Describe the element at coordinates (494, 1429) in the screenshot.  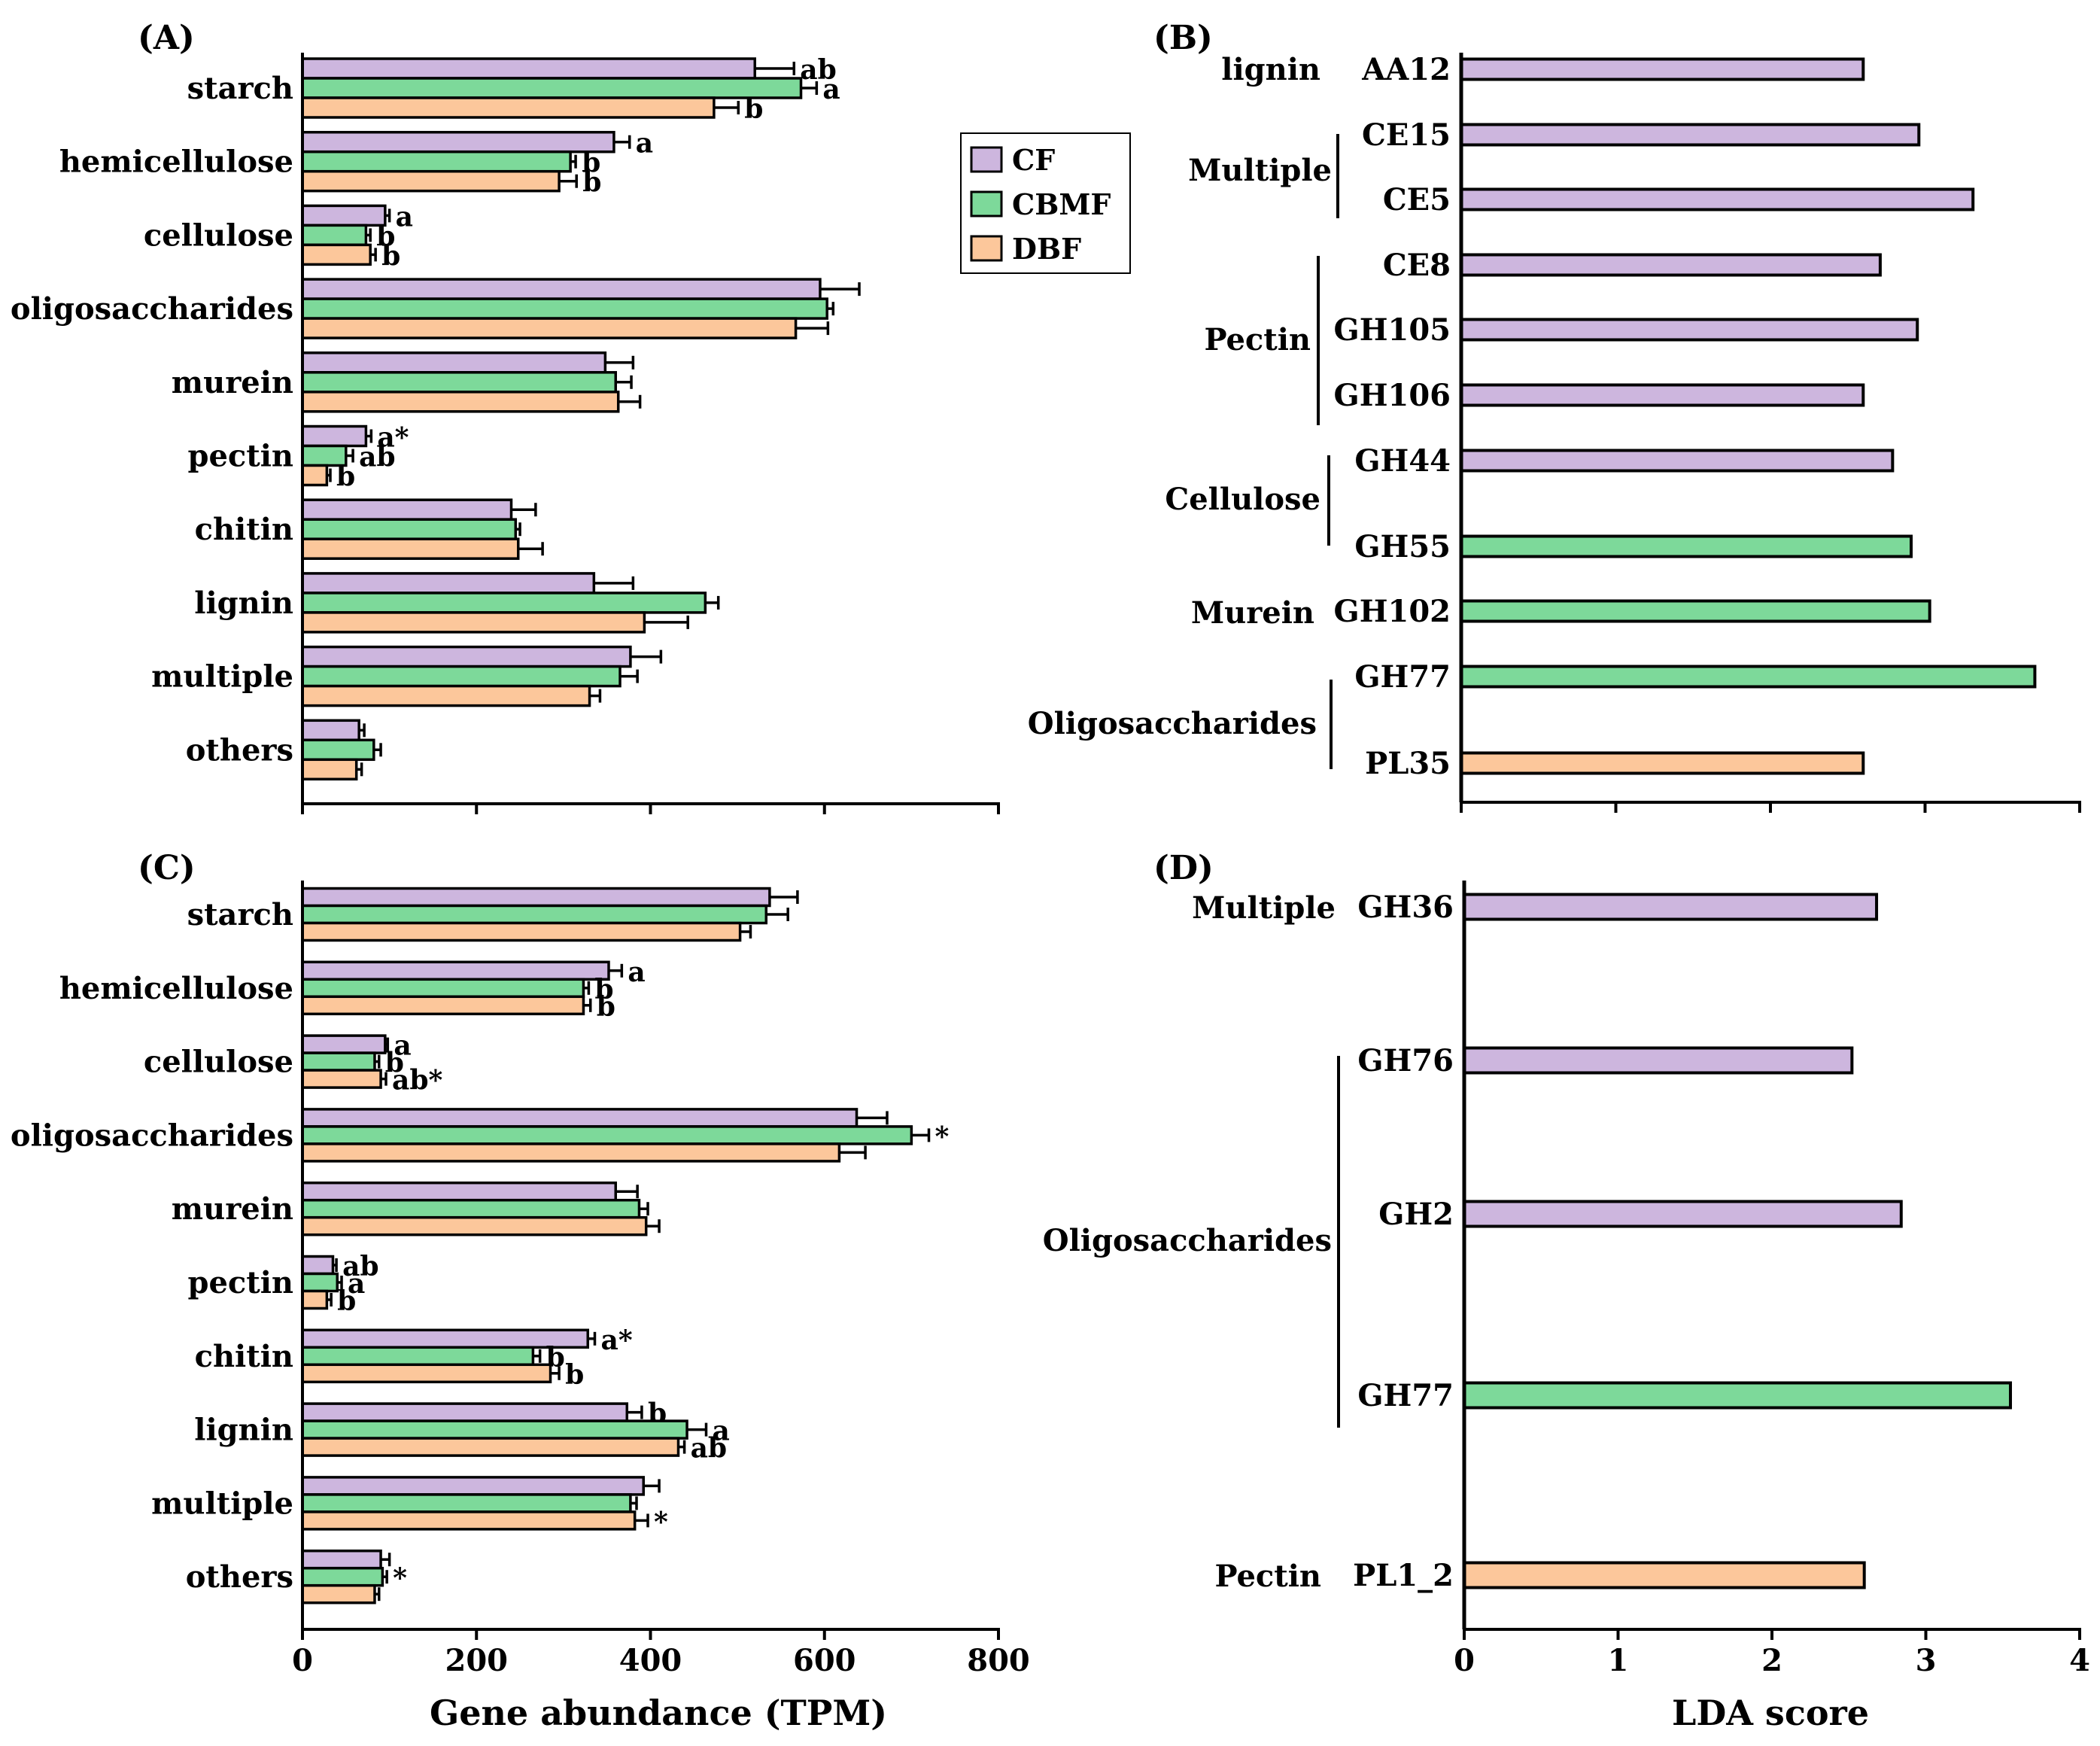
I see `bar-cbmf-lignin` at that location.